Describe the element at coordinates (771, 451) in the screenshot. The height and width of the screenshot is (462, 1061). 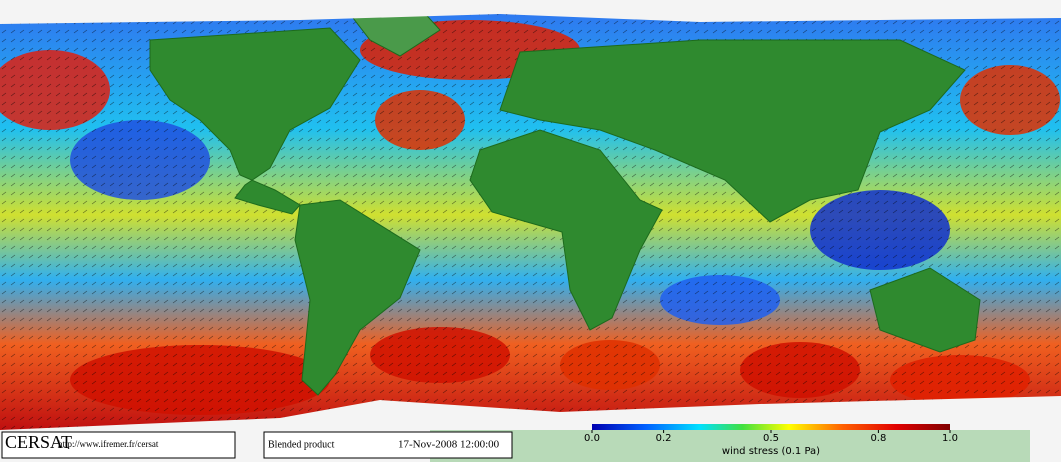
I see `colorbar-label: wind stress (0.1 Pa)` at that location.